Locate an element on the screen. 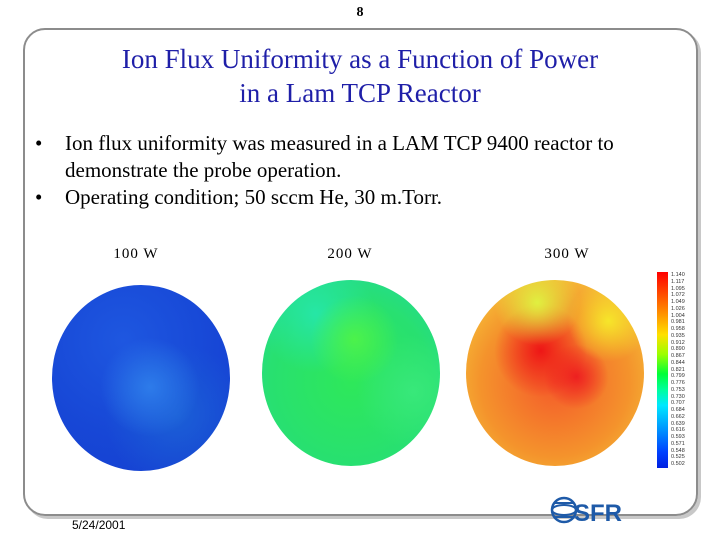 The height and width of the screenshot is (540, 720). color-scale-tick: 0.912 is located at coordinates (678, 342).